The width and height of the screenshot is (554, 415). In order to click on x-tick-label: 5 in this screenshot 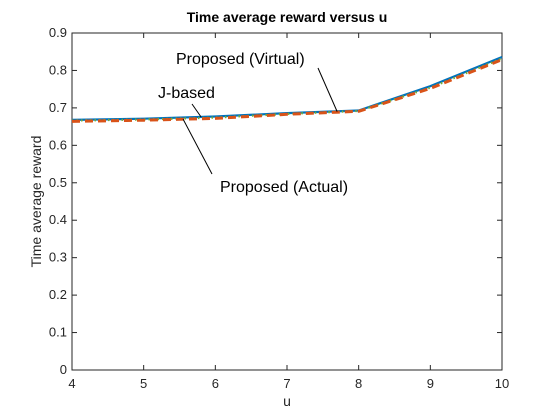, I will do `click(143, 383)`.